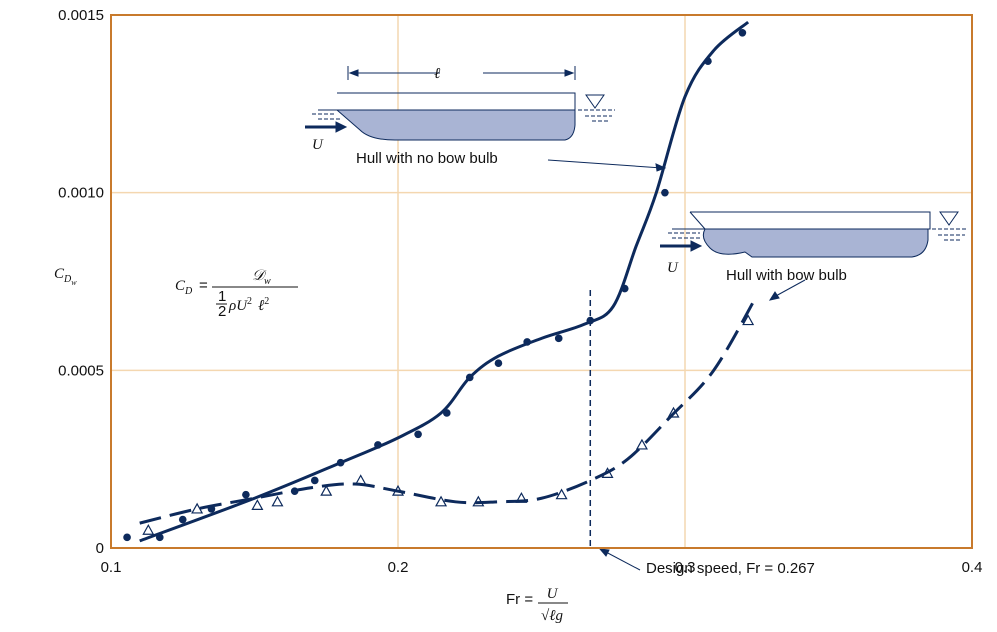 The width and height of the screenshot is (997, 632). Describe the element at coordinates (203, 285) in the screenshot. I see `formula-eq: =` at that location.